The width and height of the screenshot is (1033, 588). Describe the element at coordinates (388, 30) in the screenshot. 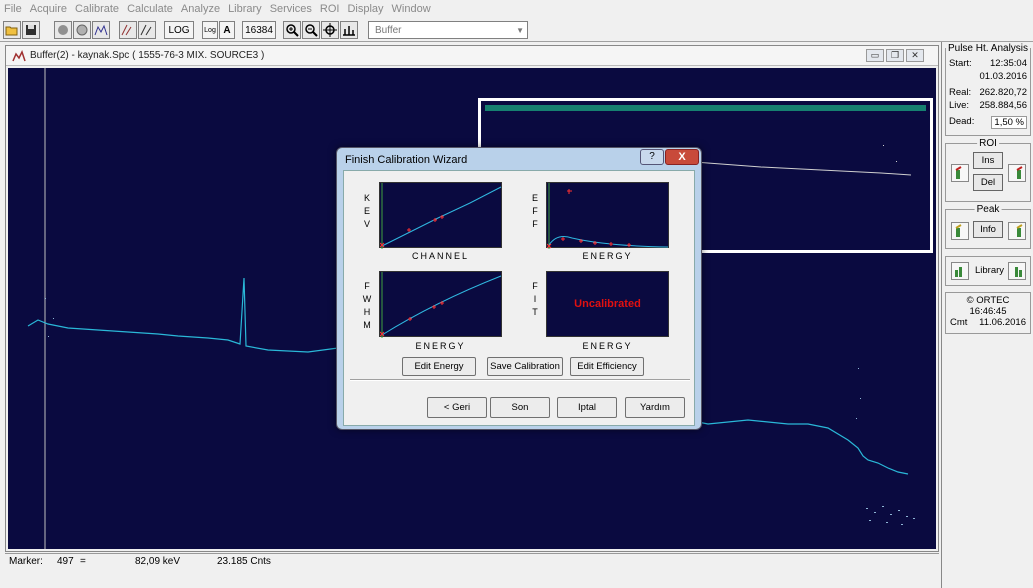

I see `buffer-select-value: Buffer` at that location.